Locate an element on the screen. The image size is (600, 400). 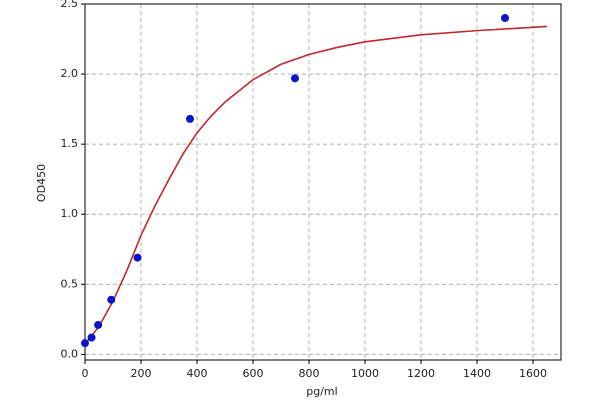
x-tick-label: 400 is located at coordinates (197, 373).